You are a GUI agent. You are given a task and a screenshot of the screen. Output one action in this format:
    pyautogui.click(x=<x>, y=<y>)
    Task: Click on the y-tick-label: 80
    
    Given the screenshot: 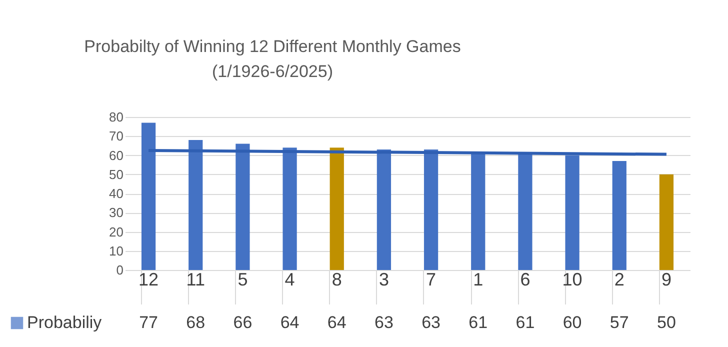 What is the action you would take?
    pyautogui.click(x=116, y=117)
    